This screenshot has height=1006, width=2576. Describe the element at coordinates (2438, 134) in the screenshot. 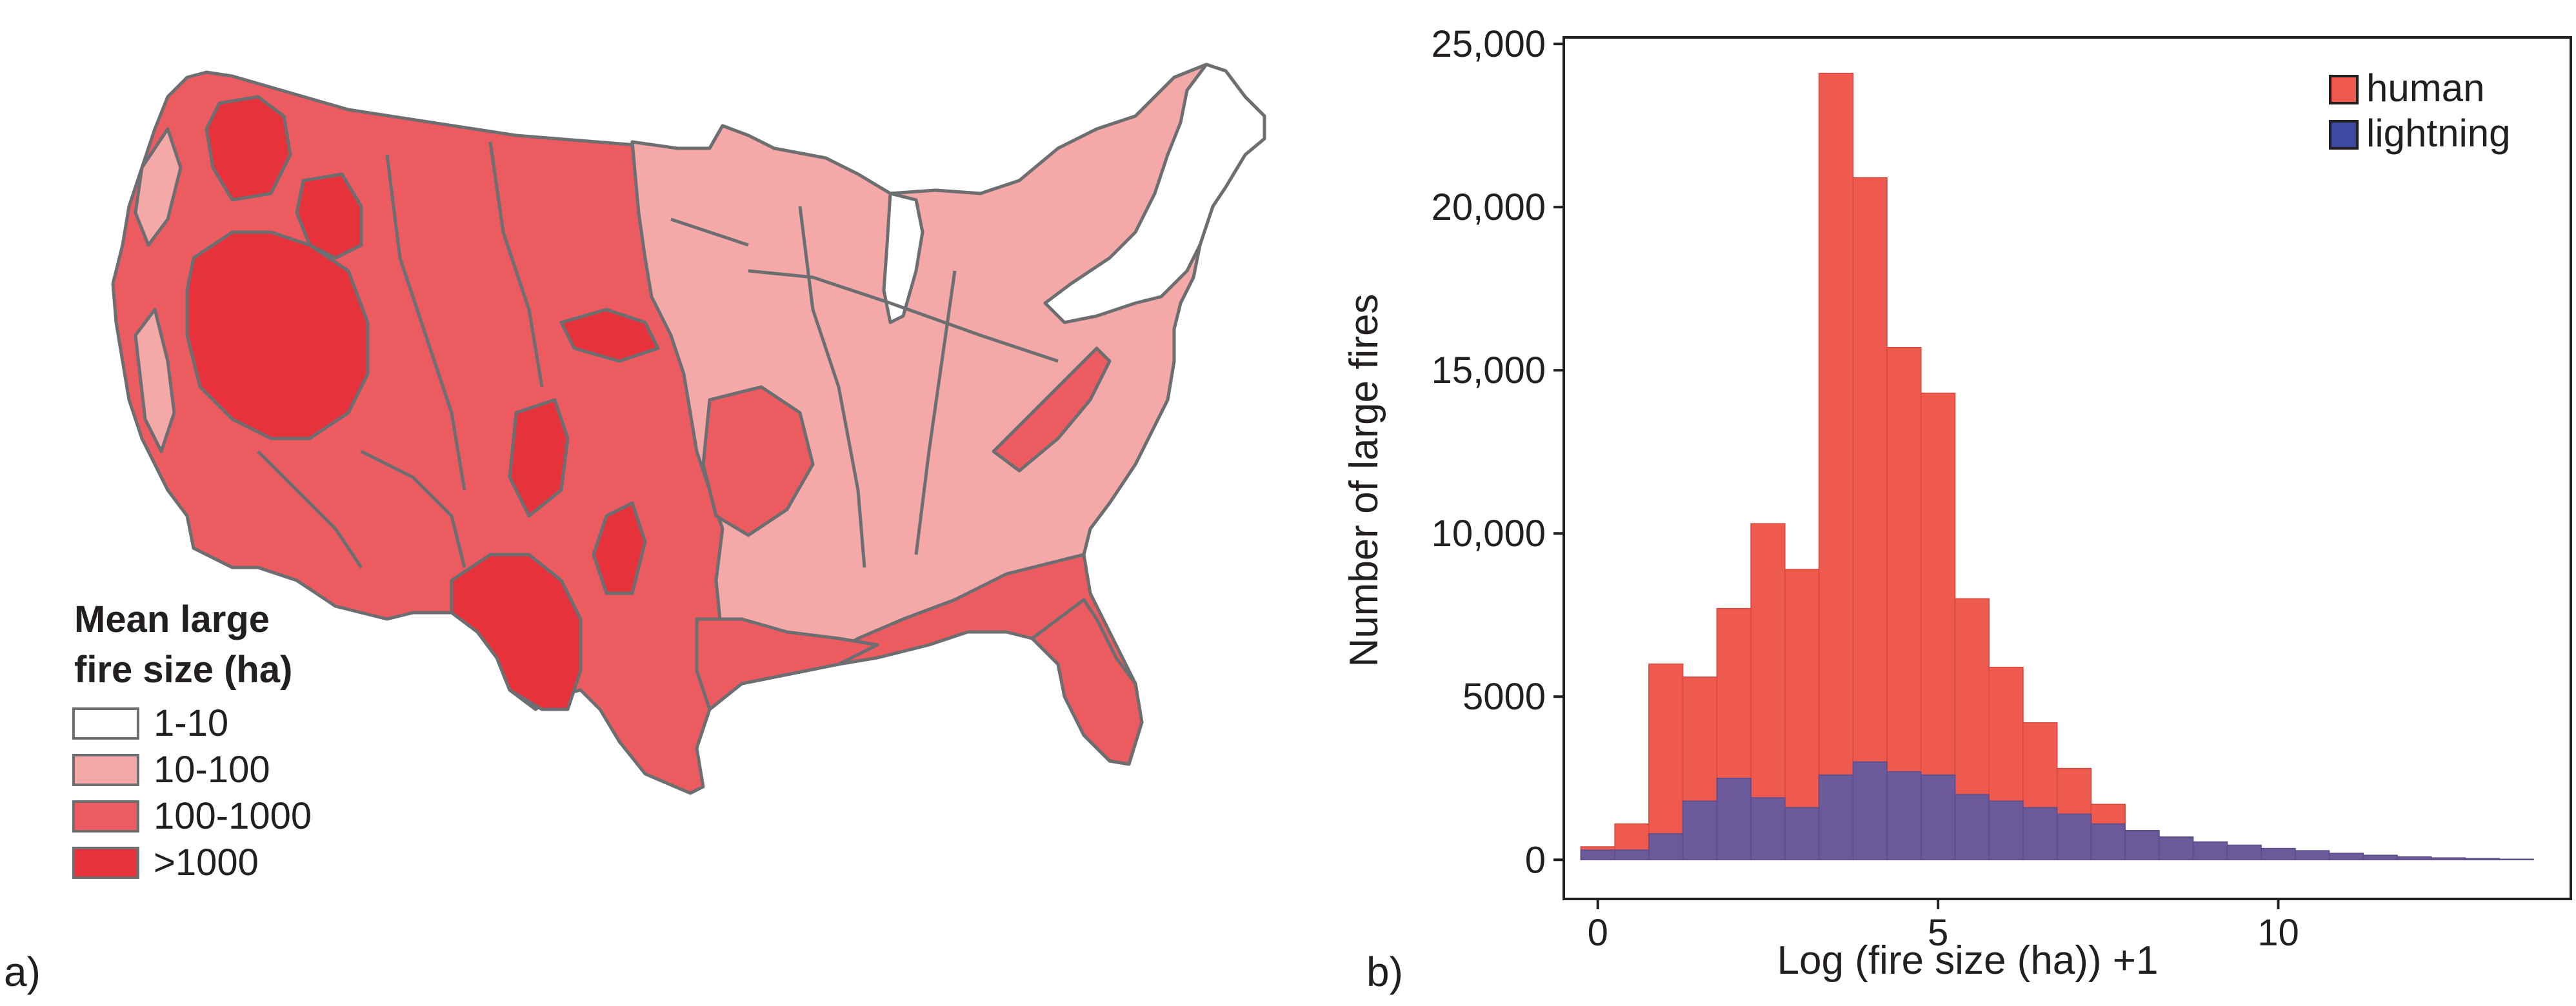

I see `legend-label-lightning: lightning` at that location.